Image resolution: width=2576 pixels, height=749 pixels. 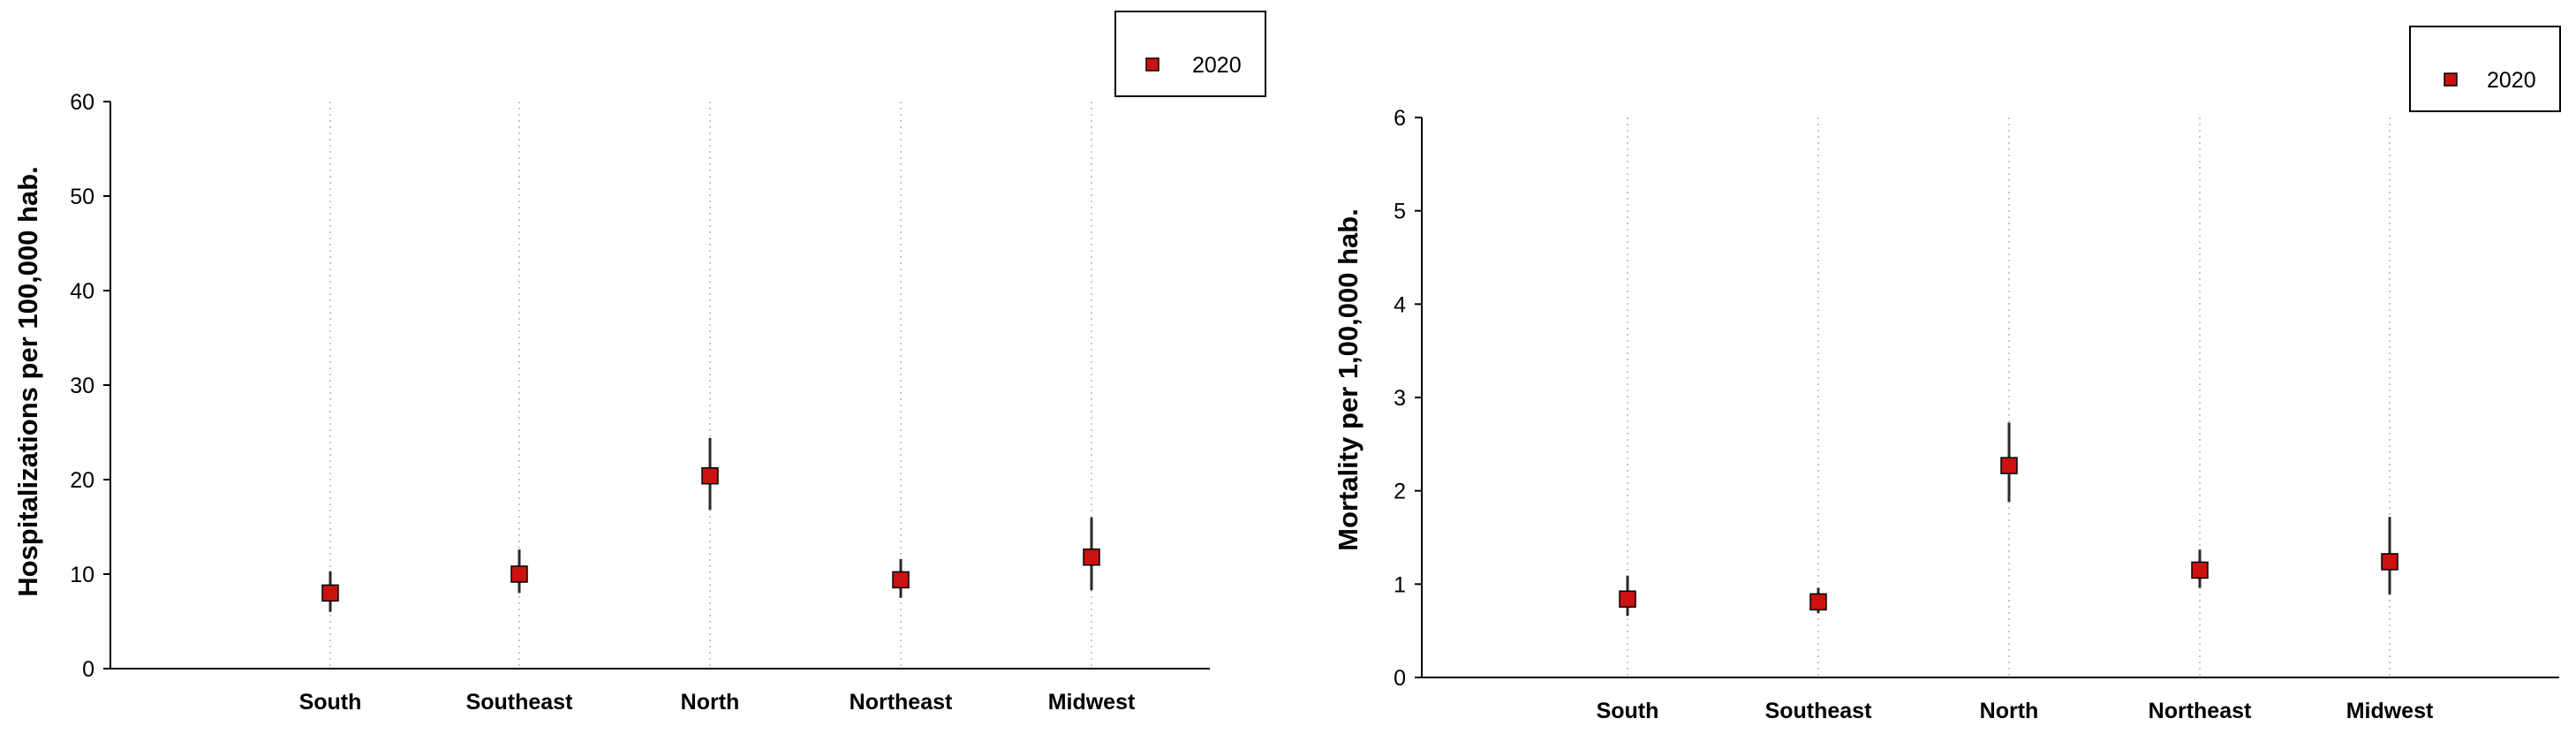 I want to click on y-tick-label: 50, so click(x=82, y=197).